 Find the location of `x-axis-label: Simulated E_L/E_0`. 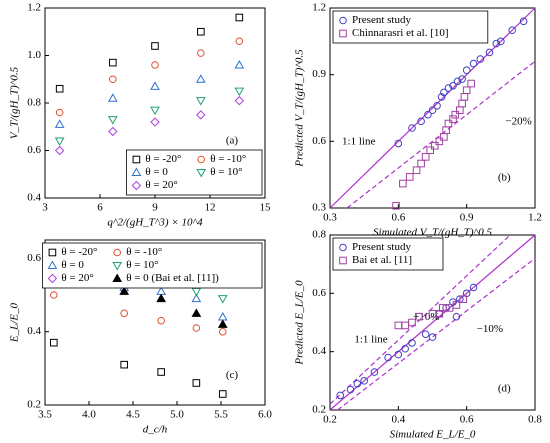

x-axis-label: Simulated E_L/E_0 is located at coordinates (433, 435).